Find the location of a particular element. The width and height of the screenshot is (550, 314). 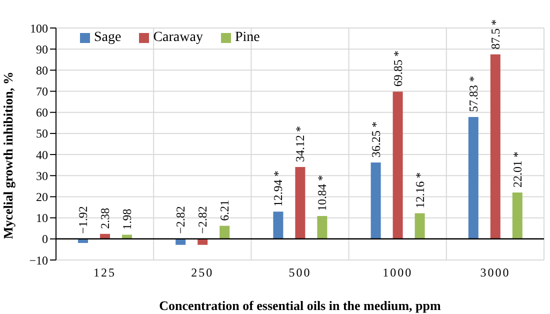

x-axis-title: Concentration of essential oils in the medium, ppm is located at coordinates (300, 305).